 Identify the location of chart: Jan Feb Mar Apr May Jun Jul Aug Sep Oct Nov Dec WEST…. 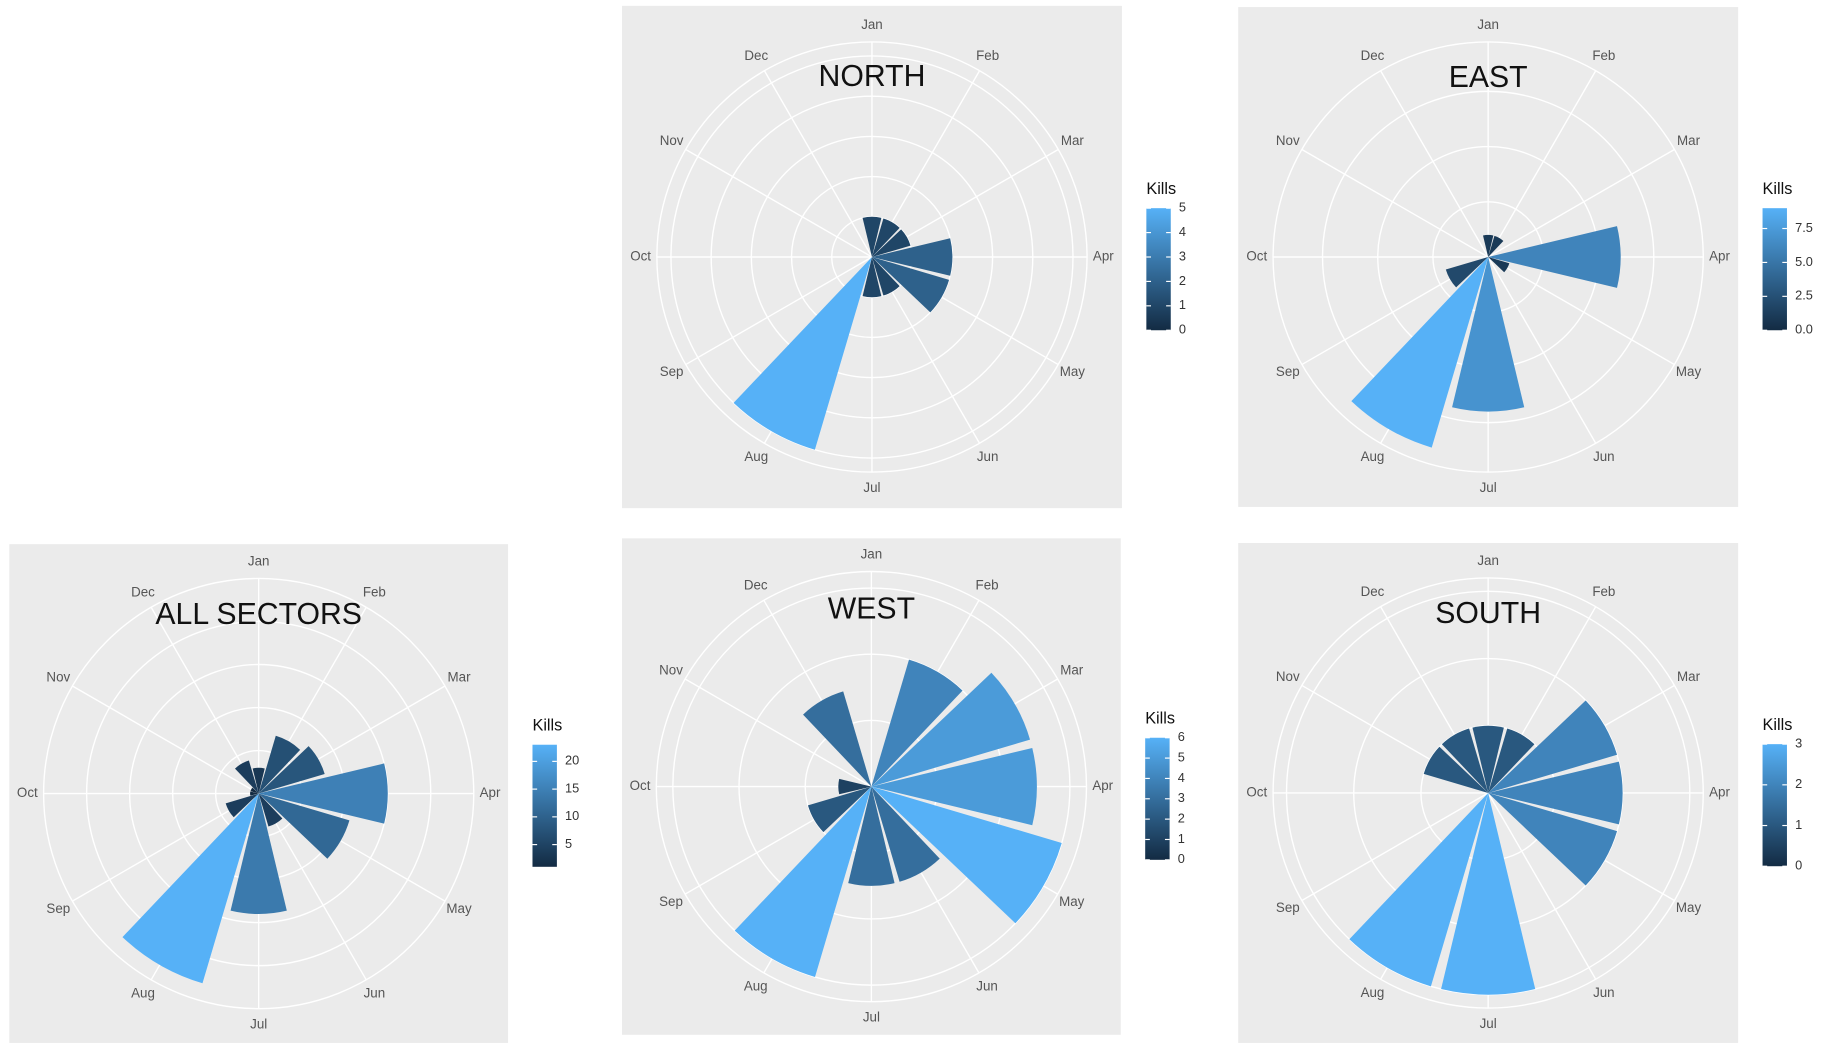
(903, 786).